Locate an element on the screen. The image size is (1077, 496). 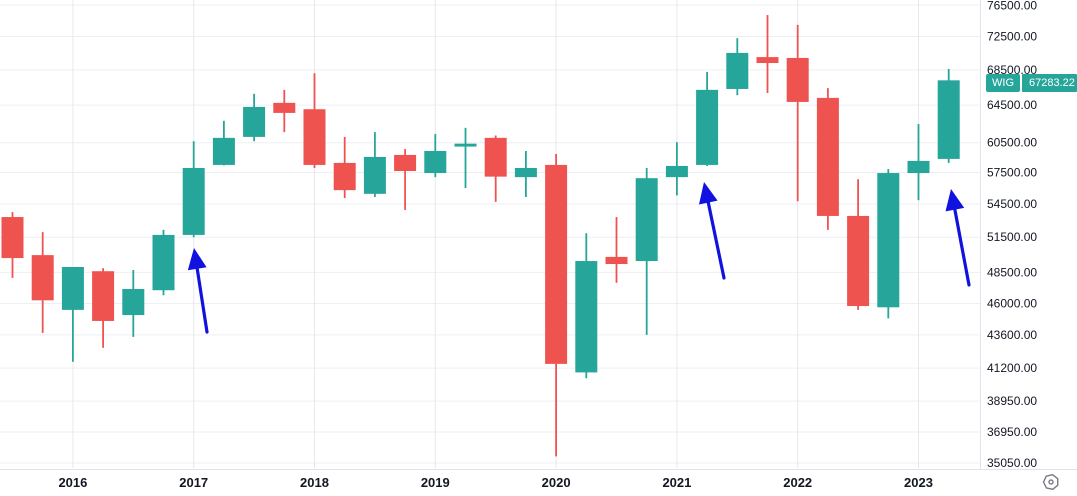
candle-2022-Q4 is located at coordinates (888, 243).